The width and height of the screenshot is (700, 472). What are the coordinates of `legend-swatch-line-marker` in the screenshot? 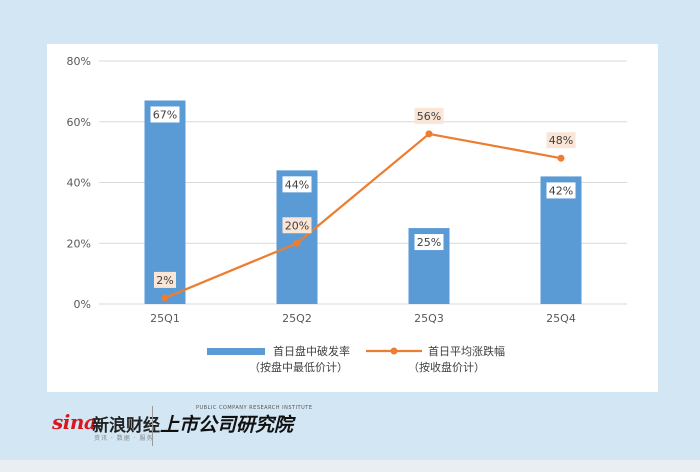 It's located at (394, 351).